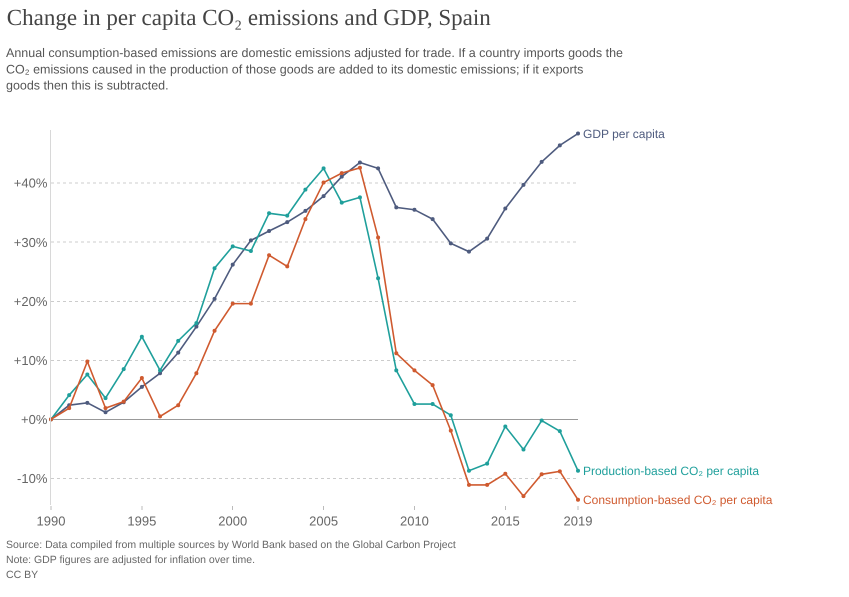  What do you see at coordinates (31, 360) in the screenshot?
I see `y-tick-label: +10%` at bounding box center [31, 360].